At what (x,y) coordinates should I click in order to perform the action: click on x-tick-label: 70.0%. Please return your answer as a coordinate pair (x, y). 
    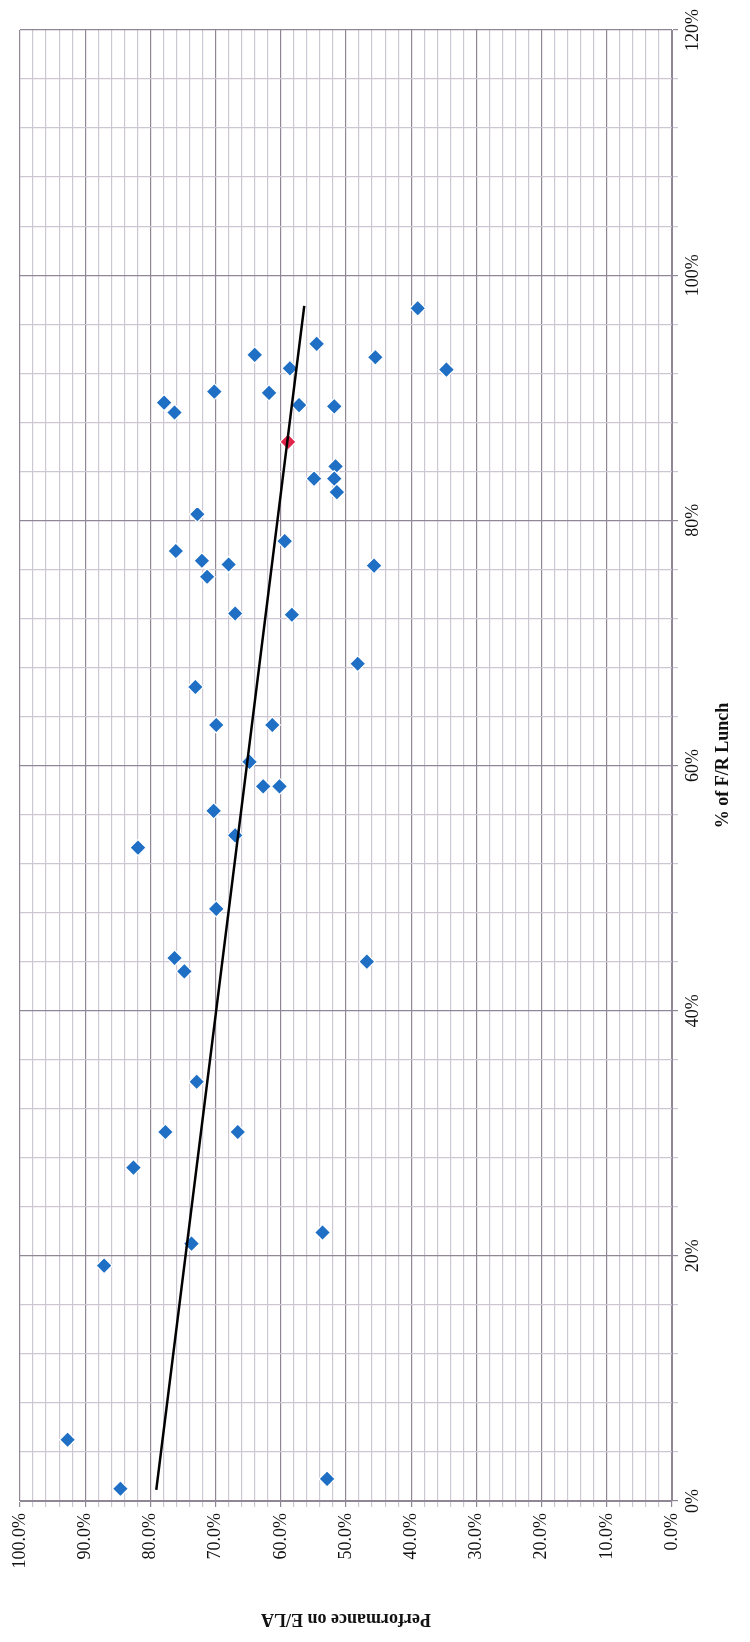
    Looking at the image, I should click on (214, 1536).